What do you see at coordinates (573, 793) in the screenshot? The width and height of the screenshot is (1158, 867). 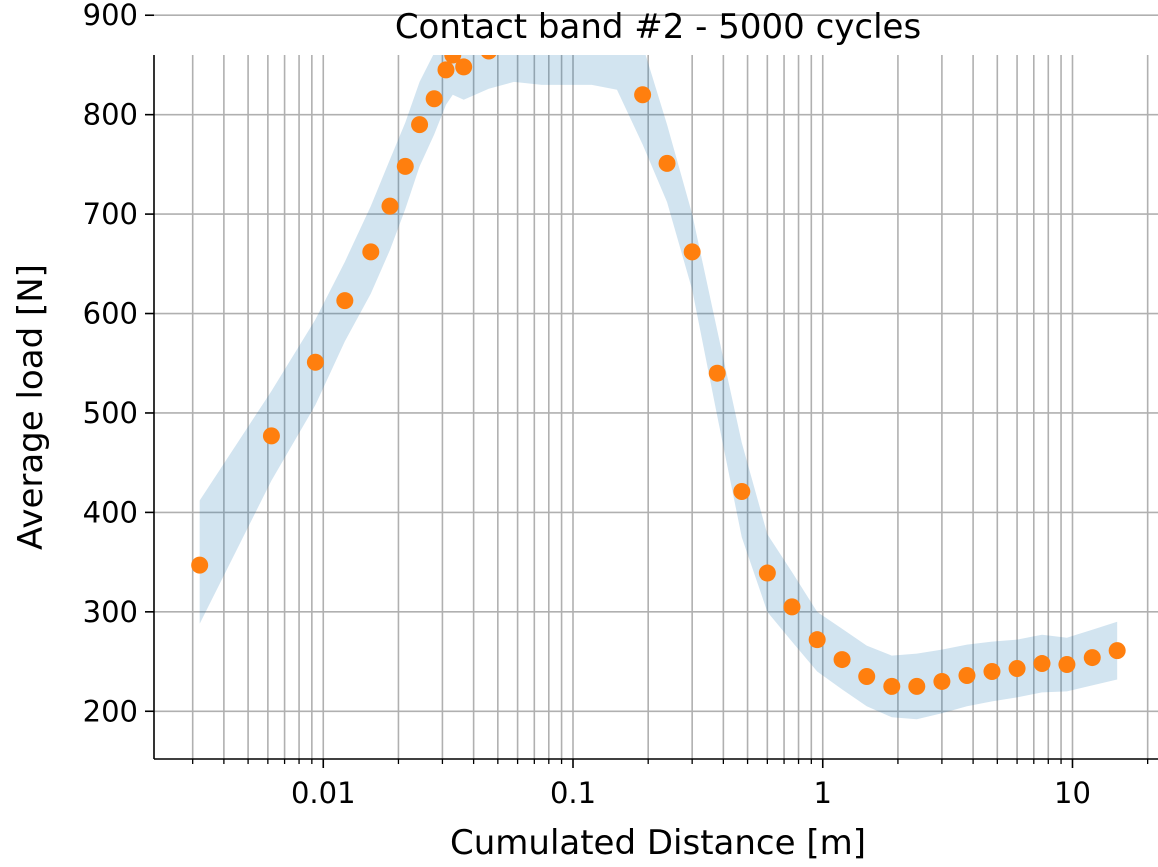 I see `x-tick-label: 0.1` at bounding box center [573, 793].